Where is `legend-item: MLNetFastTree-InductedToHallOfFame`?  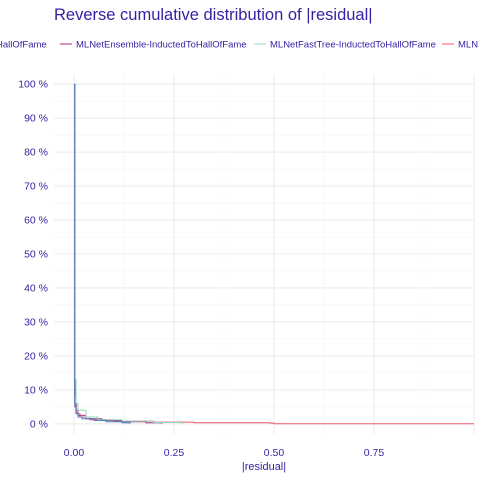
legend-item: MLNetFastTree-InductedToHallOfFame is located at coordinates (345, 45).